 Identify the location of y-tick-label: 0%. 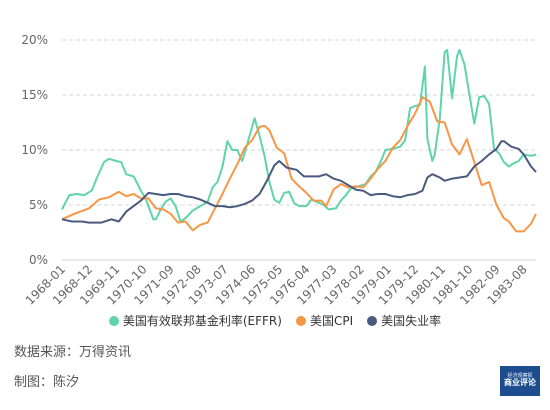
(38, 260).